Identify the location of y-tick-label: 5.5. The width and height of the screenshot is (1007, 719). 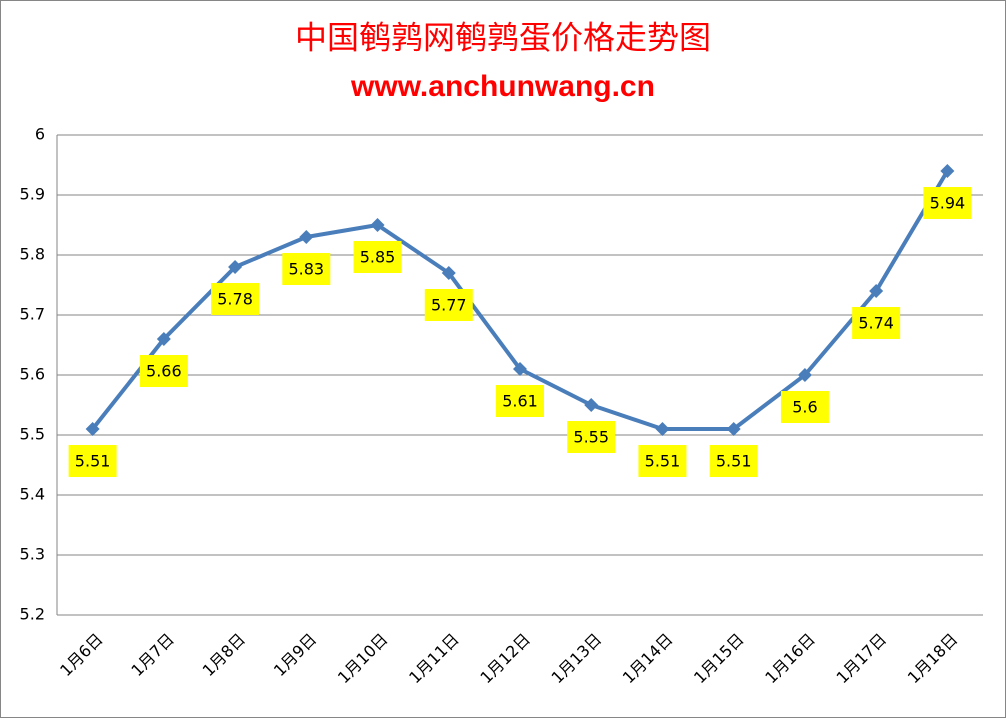
(32, 434).